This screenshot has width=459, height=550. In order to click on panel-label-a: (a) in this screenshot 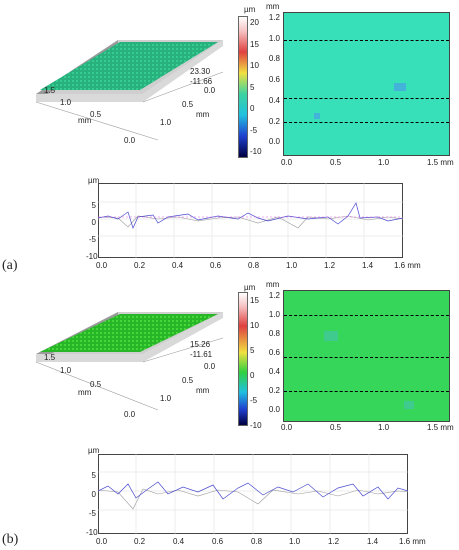, I will do `click(10, 265)`.